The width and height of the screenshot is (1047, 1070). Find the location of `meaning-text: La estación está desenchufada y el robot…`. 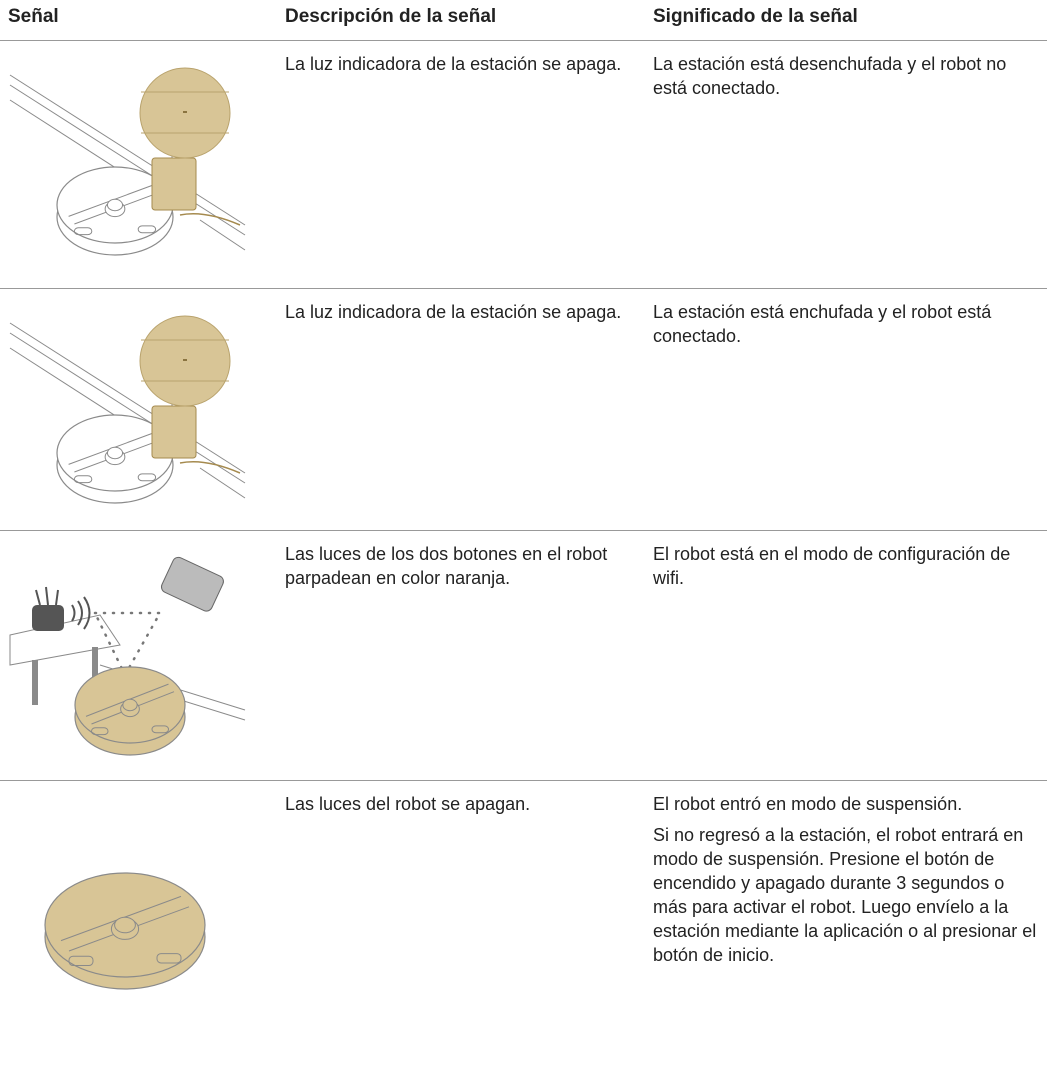

meaning-text: La estación está desenchufada y el robot… is located at coordinates (830, 76).